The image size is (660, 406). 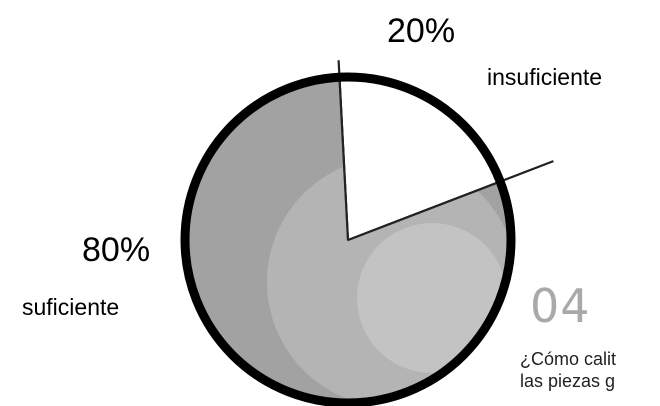 I want to click on leader-lines, so click(x=445, y=151).